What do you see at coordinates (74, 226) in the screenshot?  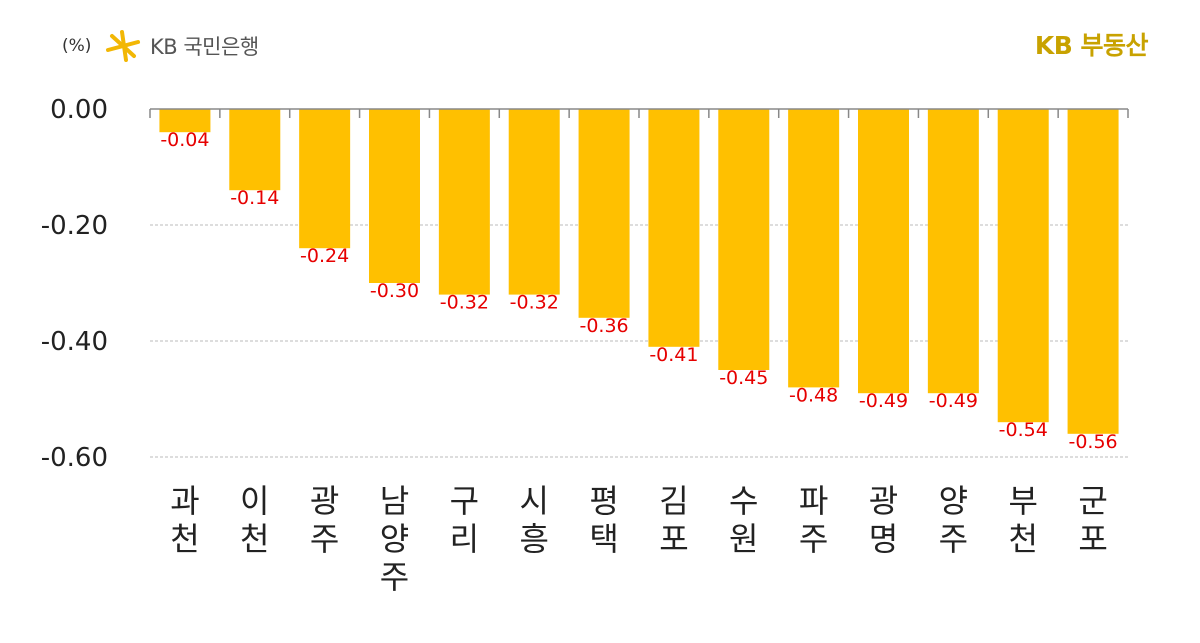 I see `y-tick-label: -0.20` at bounding box center [74, 226].